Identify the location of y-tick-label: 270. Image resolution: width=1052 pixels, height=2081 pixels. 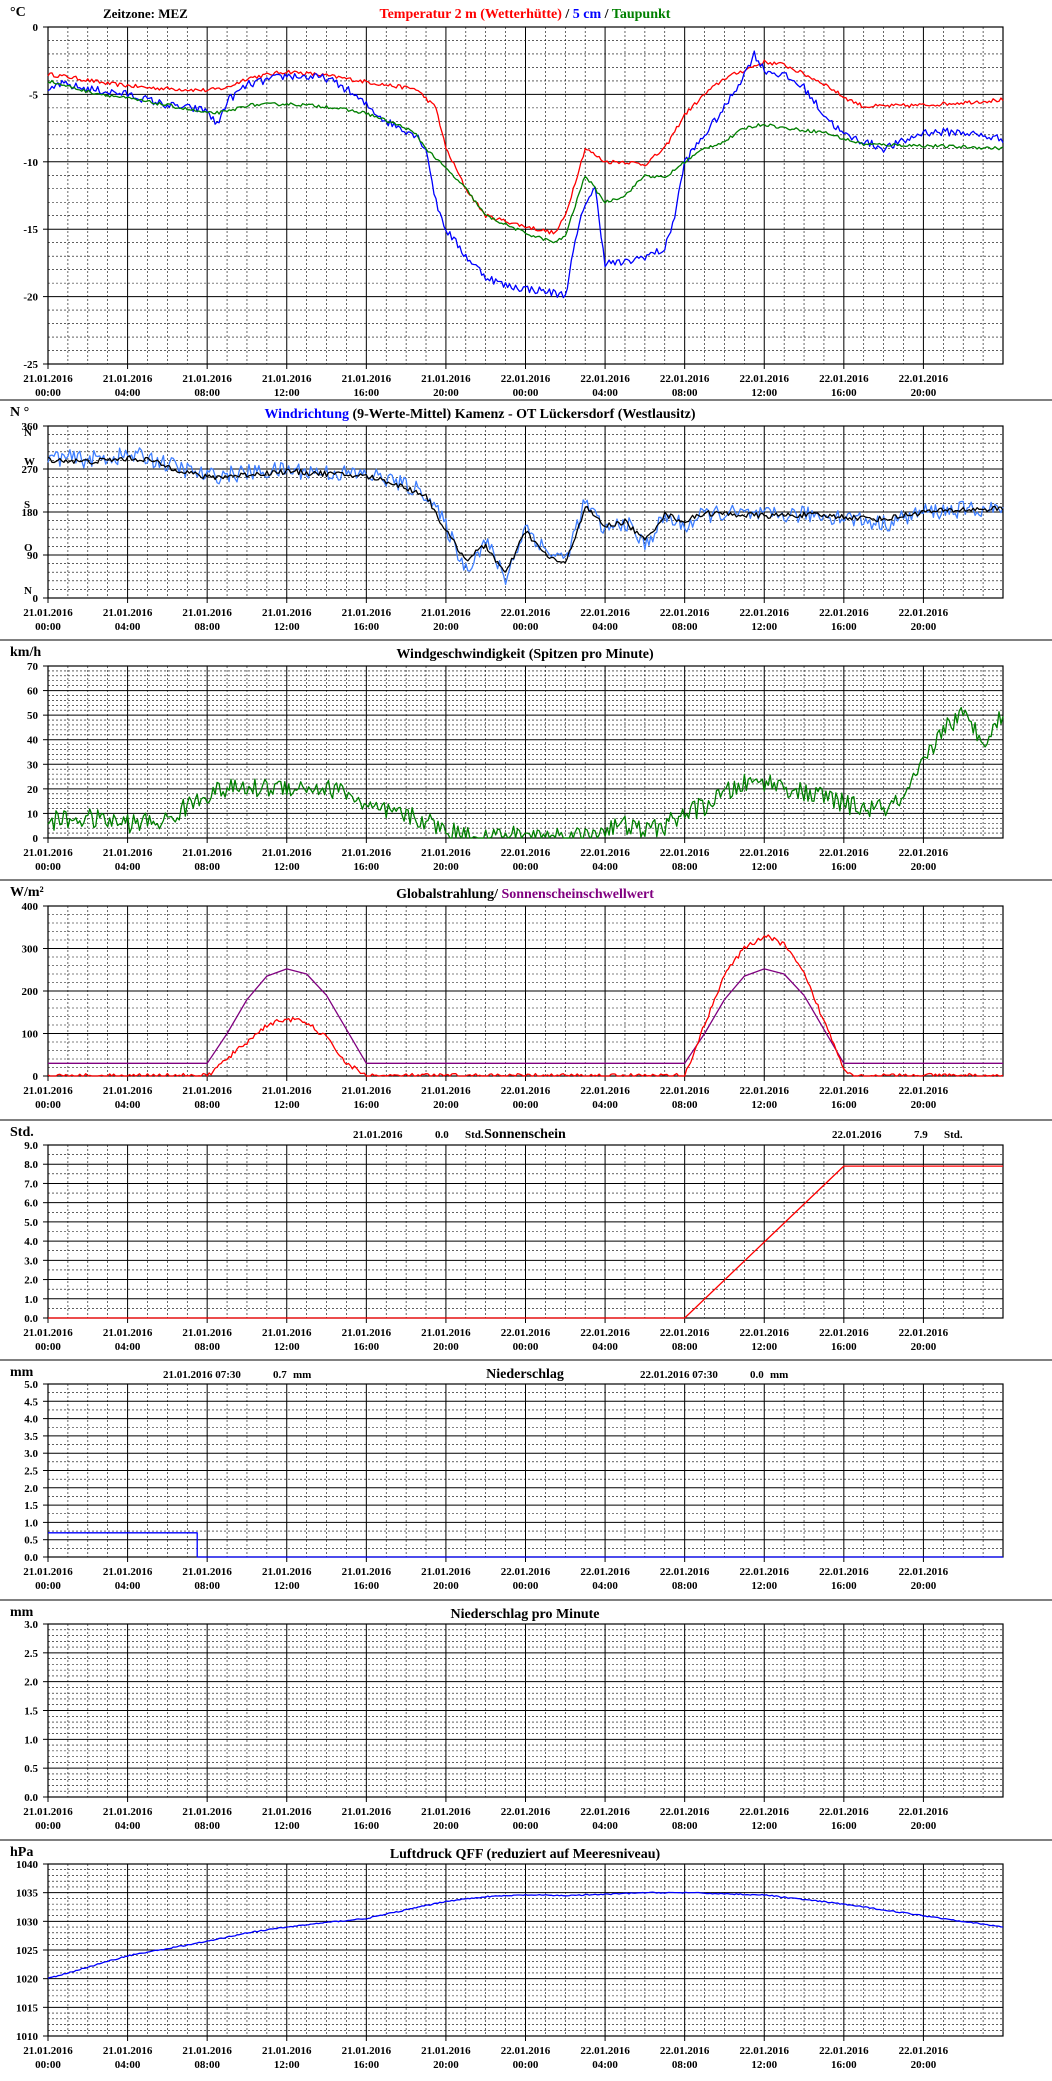
(30, 470).